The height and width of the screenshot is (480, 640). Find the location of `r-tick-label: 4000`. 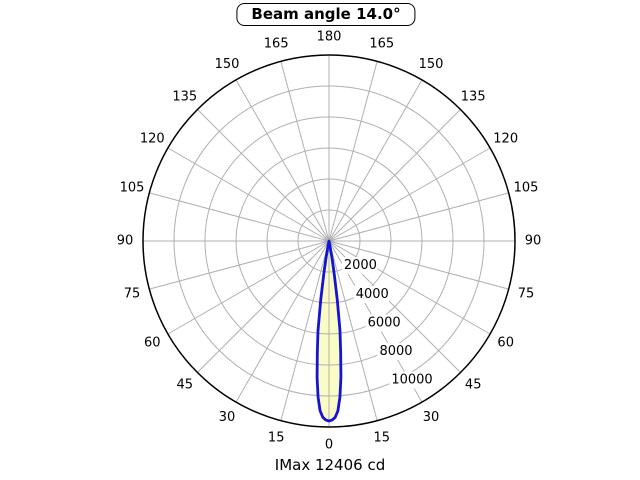

r-tick-label: 4000 is located at coordinates (372, 294).